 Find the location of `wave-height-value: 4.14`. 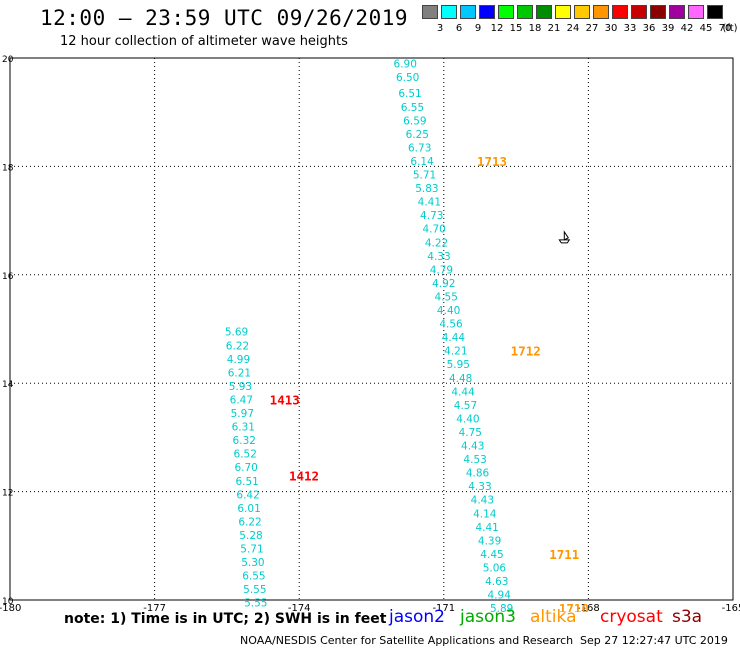

wave-height-value: 4.14 is located at coordinates (485, 514).